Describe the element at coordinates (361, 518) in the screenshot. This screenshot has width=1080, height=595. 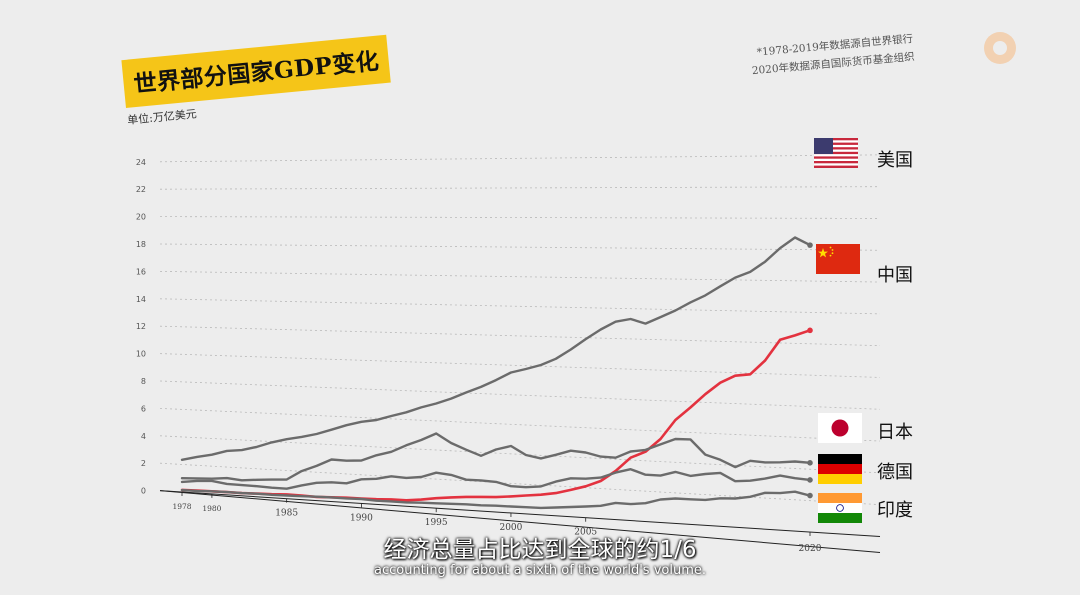
I see `x-tick-label: 1990` at that location.